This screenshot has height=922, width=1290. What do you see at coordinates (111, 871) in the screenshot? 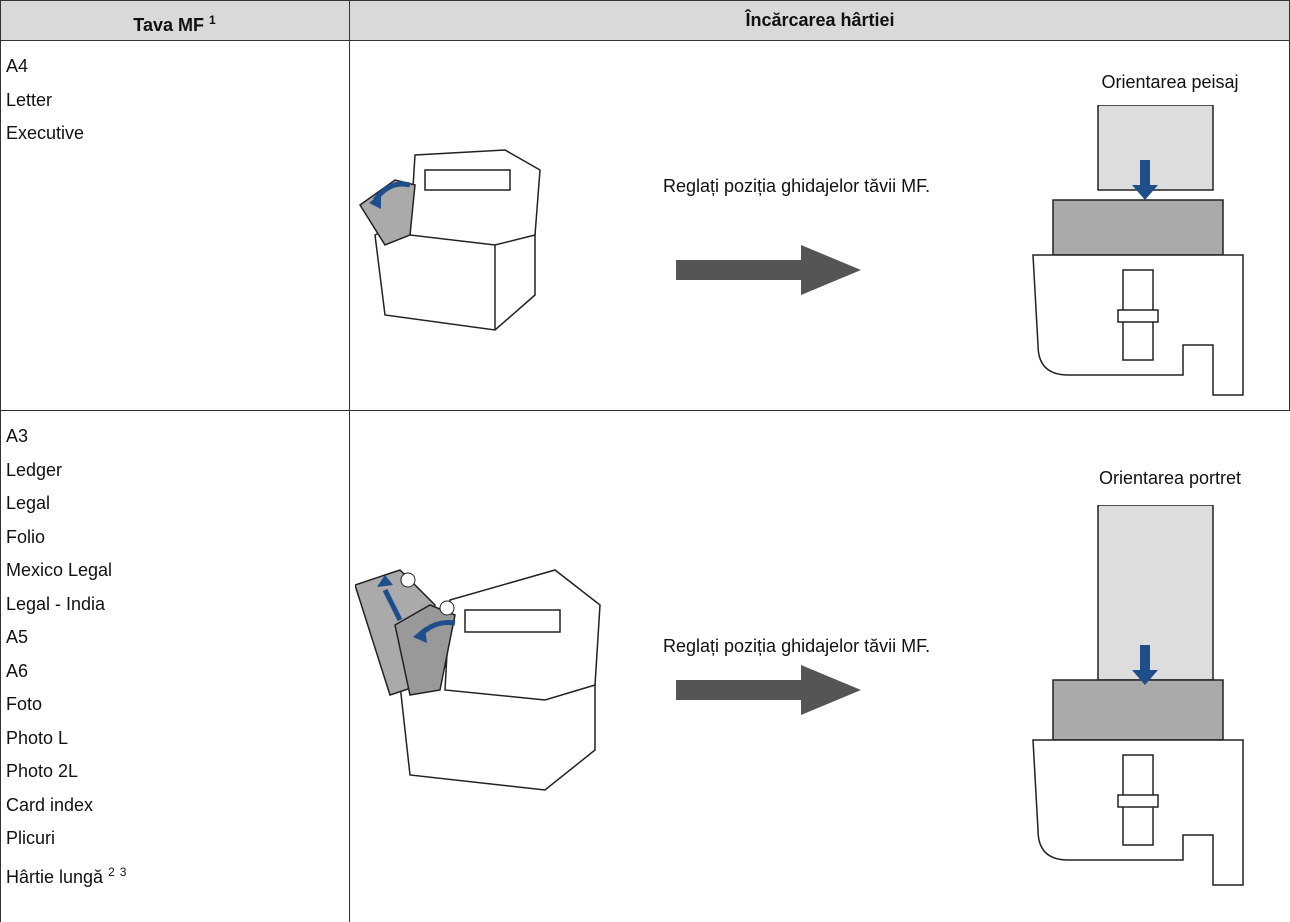
I see `footnote-ref: 2` at bounding box center [111, 871].